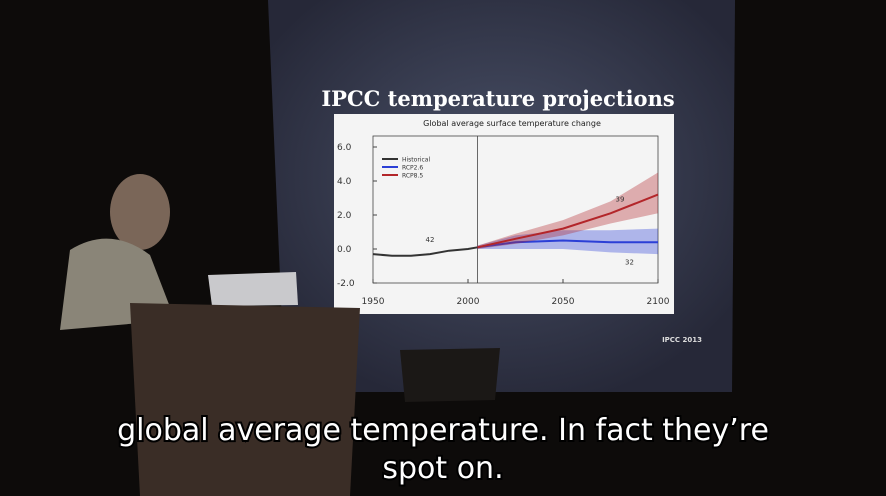 The width and height of the screenshot is (886, 496). What do you see at coordinates (430, 240) in the screenshot?
I see `annotation: 42` at bounding box center [430, 240].